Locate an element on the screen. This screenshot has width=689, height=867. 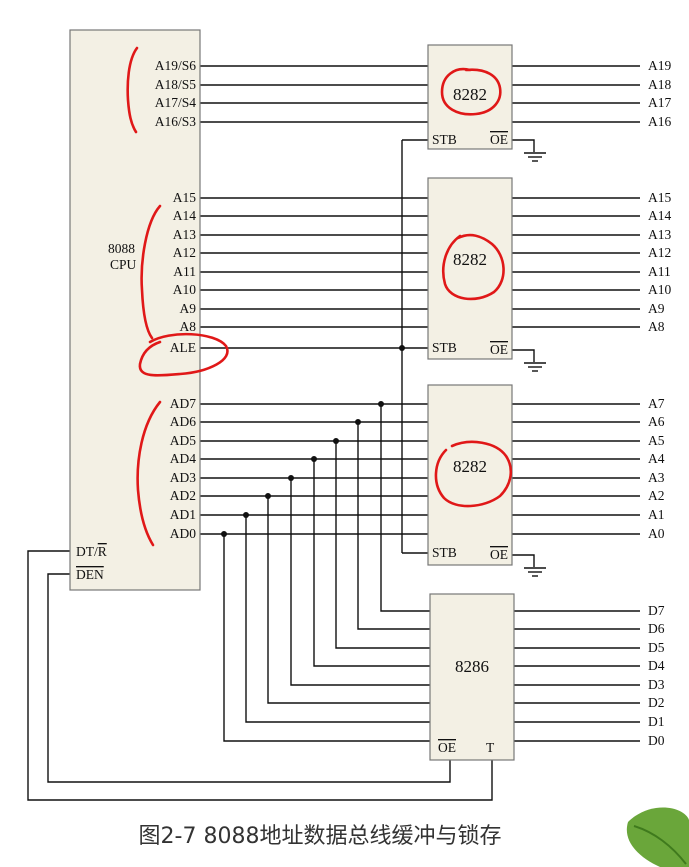
circle-latch-high is located at coordinates (471, 91).